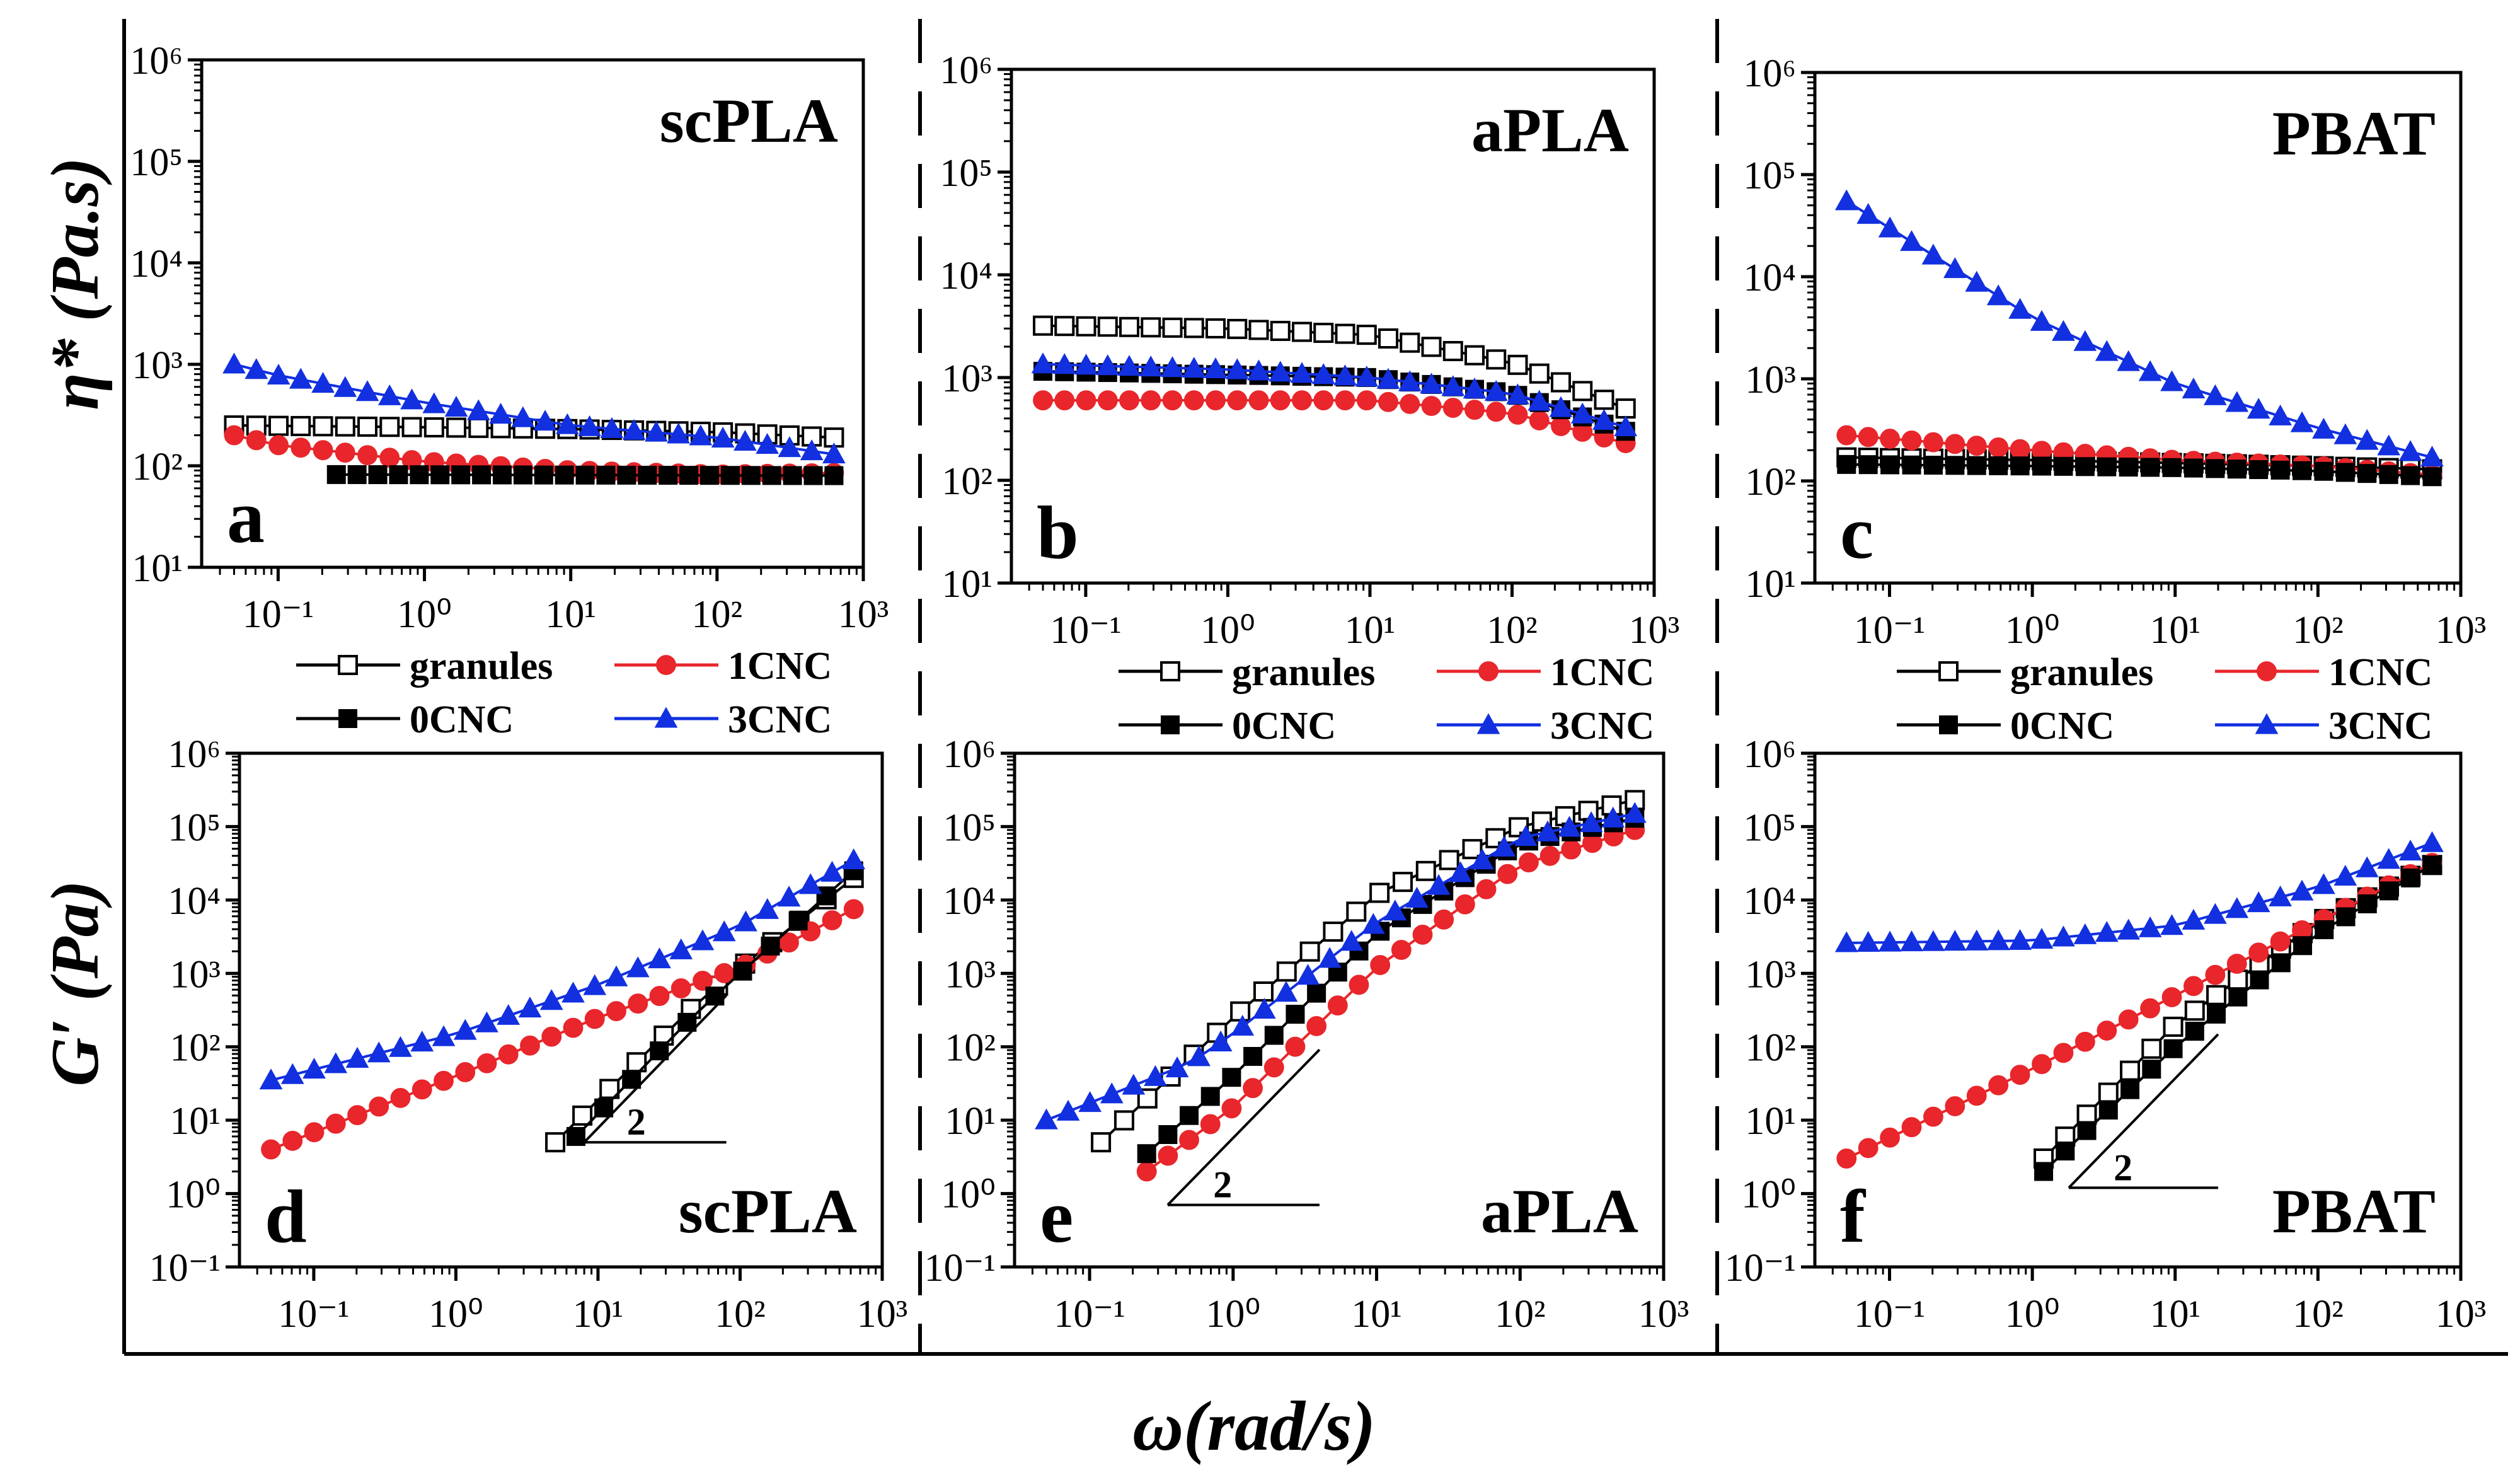  What do you see at coordinates (882, 1314) in the screenshot?
I see `x-tick-label: 10³` at bounding box center [882, 1314].